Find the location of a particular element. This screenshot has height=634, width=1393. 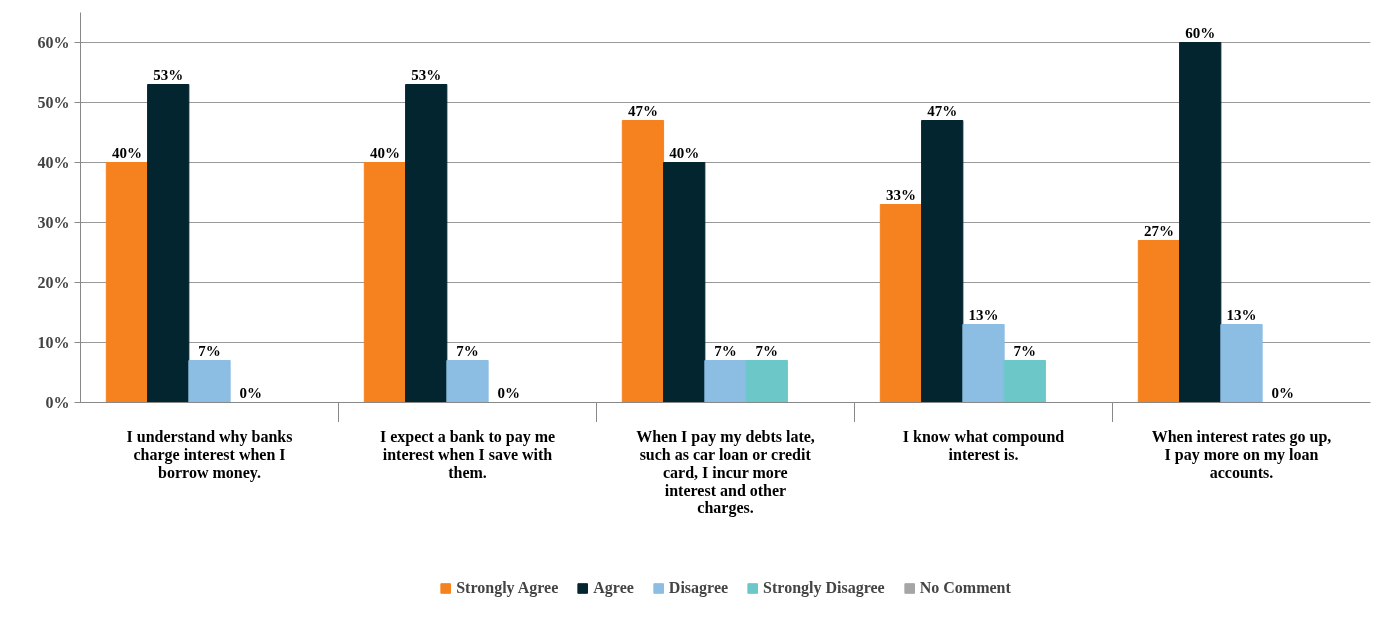

legend-label: Disagree is located at coordinates (698, 588).